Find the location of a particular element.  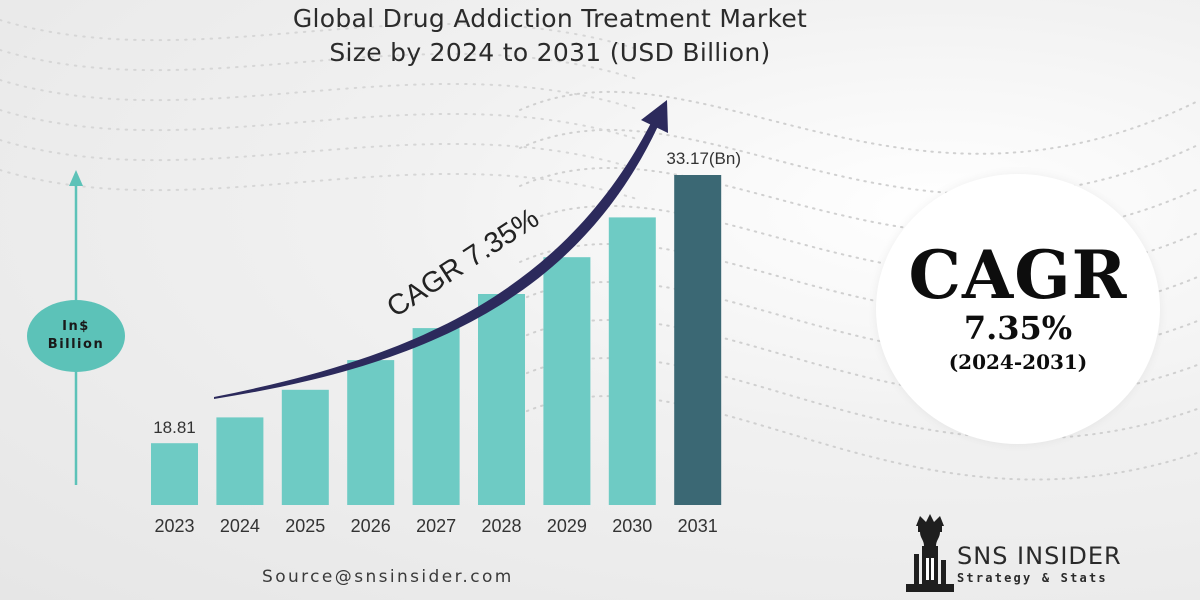

y-axis-label-badge: In$ Billion is located at coordinates (76, 336).